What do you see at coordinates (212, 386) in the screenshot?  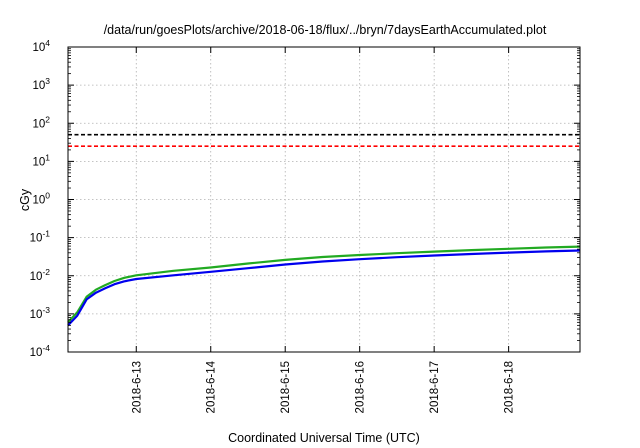 I see `x-tick-label: 2018-6-14` at bounding box center [212, 386].